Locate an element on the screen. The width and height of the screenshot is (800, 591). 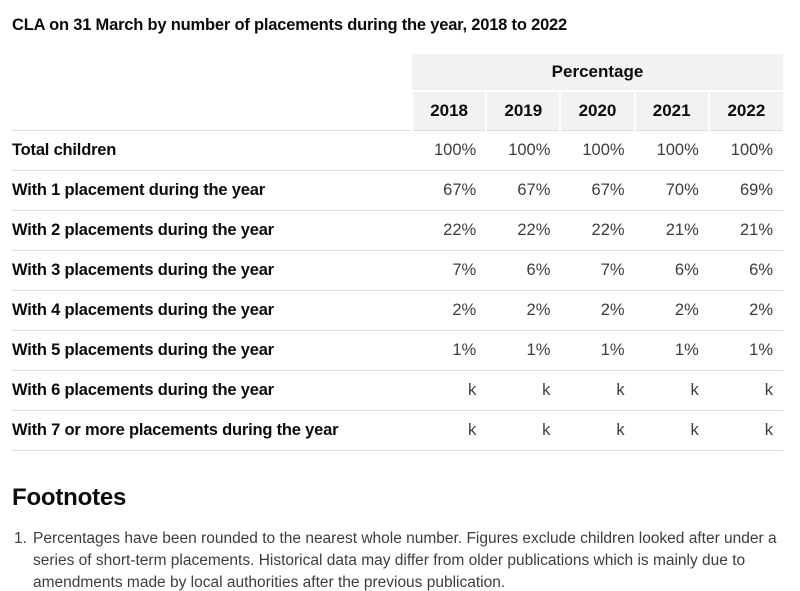
year-column-header: 2020 is located at coordinates (597, 110).